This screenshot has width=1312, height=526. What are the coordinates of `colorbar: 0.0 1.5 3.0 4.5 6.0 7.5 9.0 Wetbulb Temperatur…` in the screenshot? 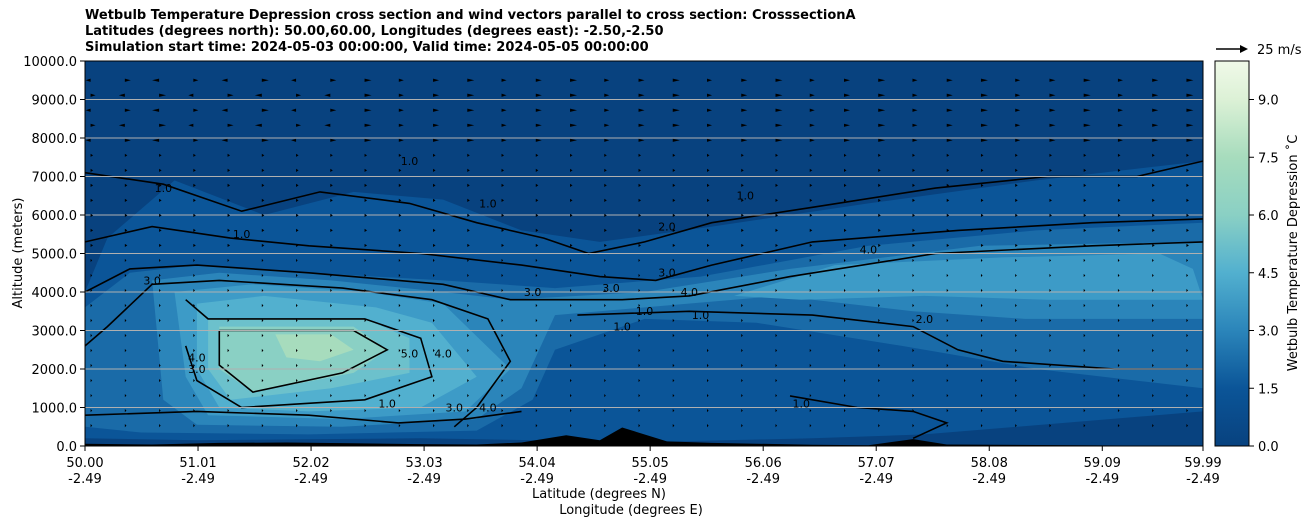 It's located at (1257, 257).